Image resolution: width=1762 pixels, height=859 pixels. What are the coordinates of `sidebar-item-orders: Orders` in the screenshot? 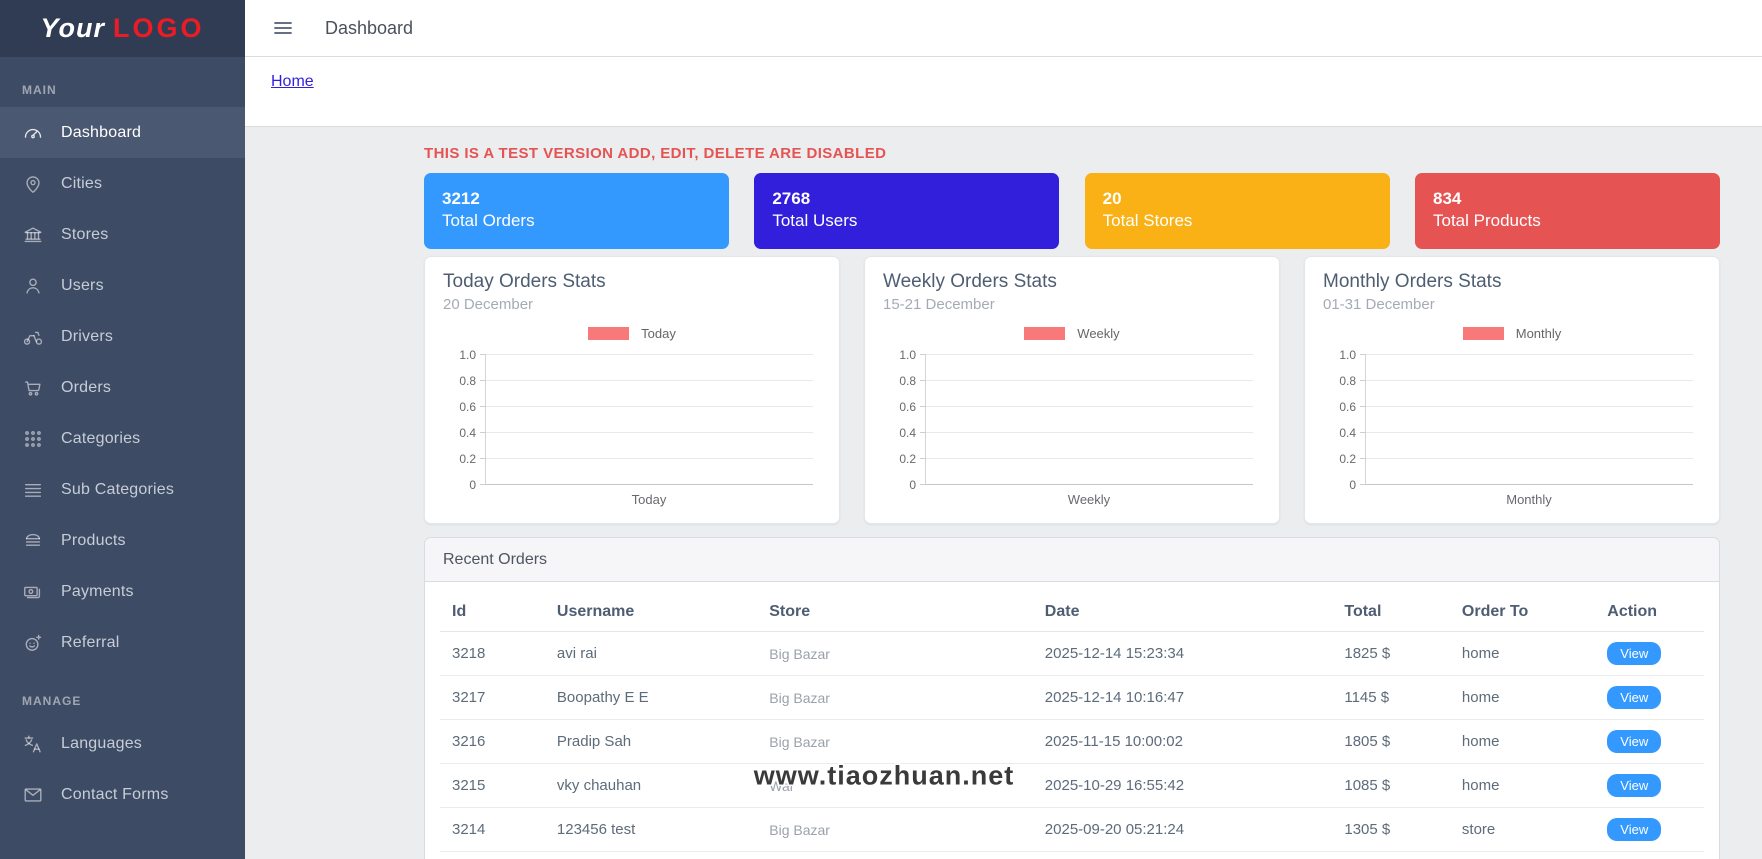 It's located at (122, 387).